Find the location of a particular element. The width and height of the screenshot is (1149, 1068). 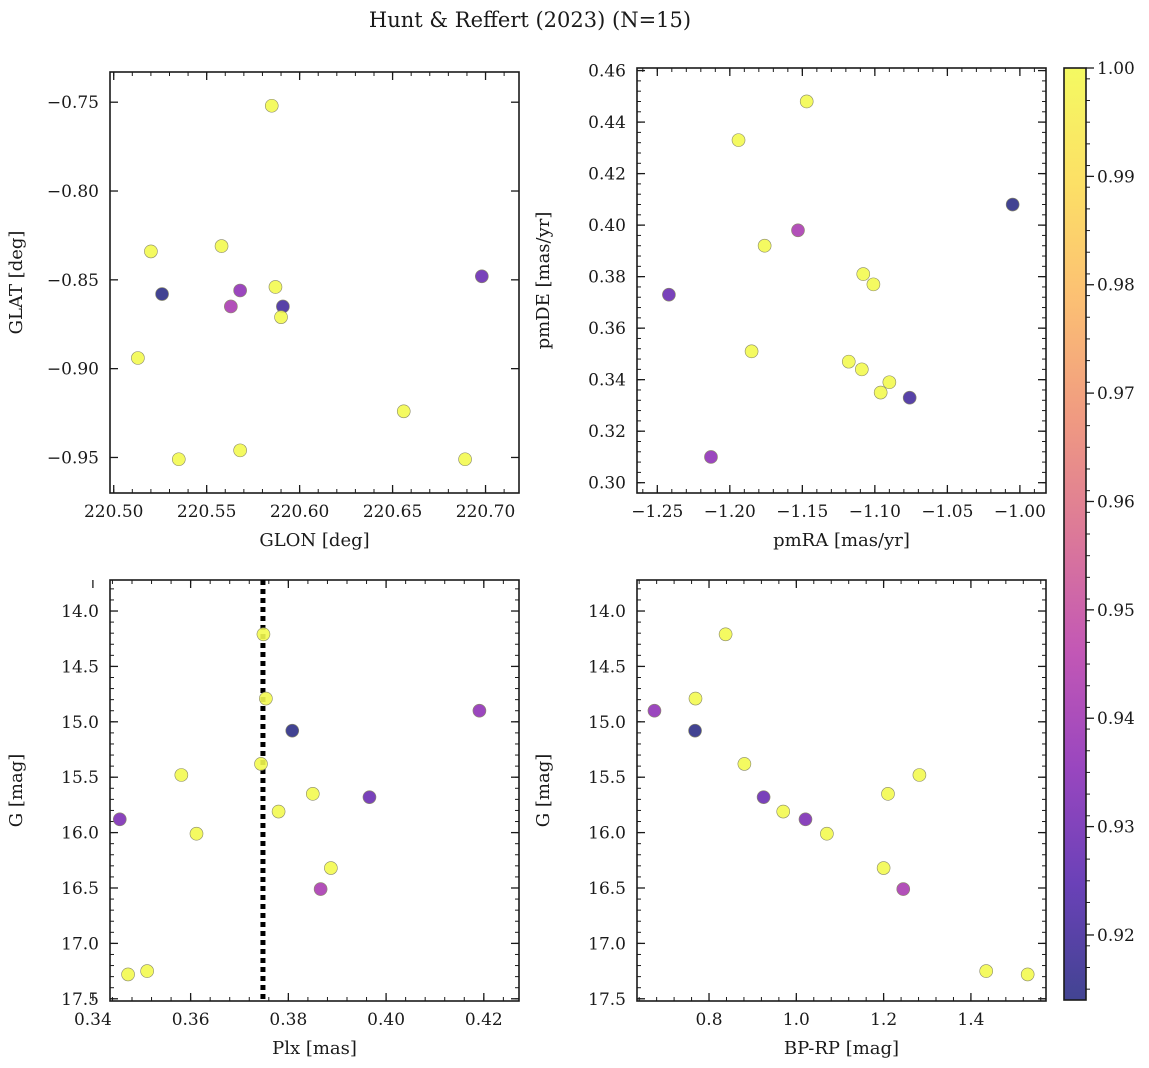

x-tick-label: 0.40 is located at coordinates (386, 1020).